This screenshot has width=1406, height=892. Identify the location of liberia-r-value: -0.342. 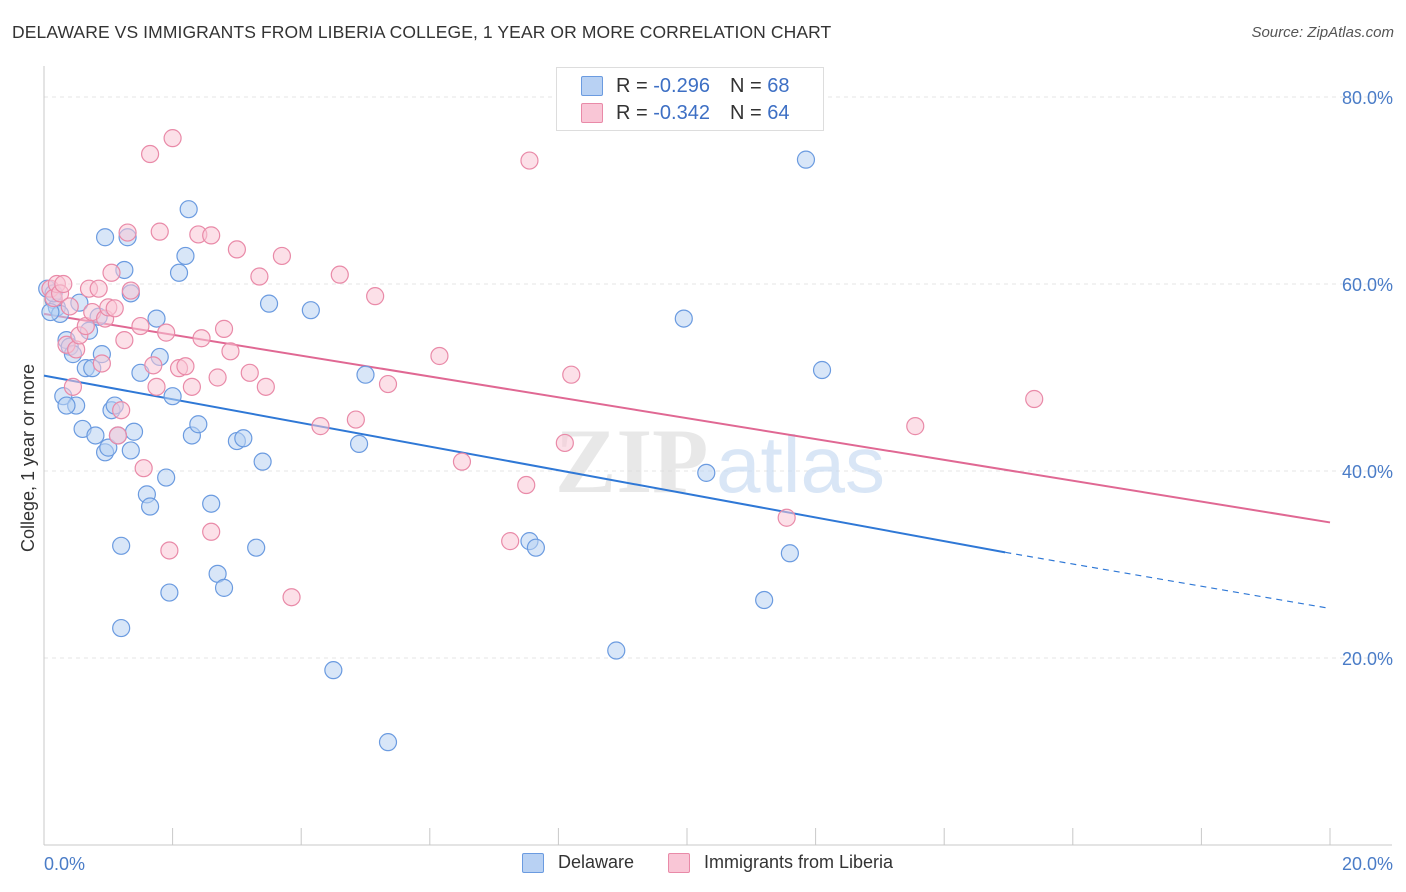
(681, 112).